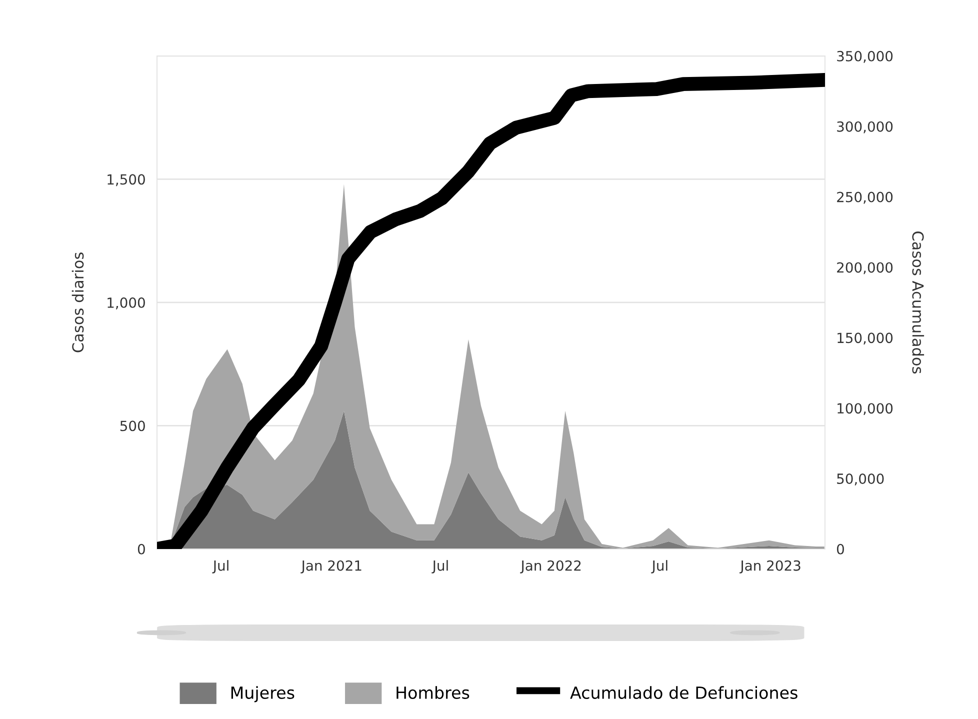 The image size is (978, 719). What do you see at coordinates (860, 479) in the screenshot?
I see `y2-tick-label: 50,000` at bounding box center [860, 479].